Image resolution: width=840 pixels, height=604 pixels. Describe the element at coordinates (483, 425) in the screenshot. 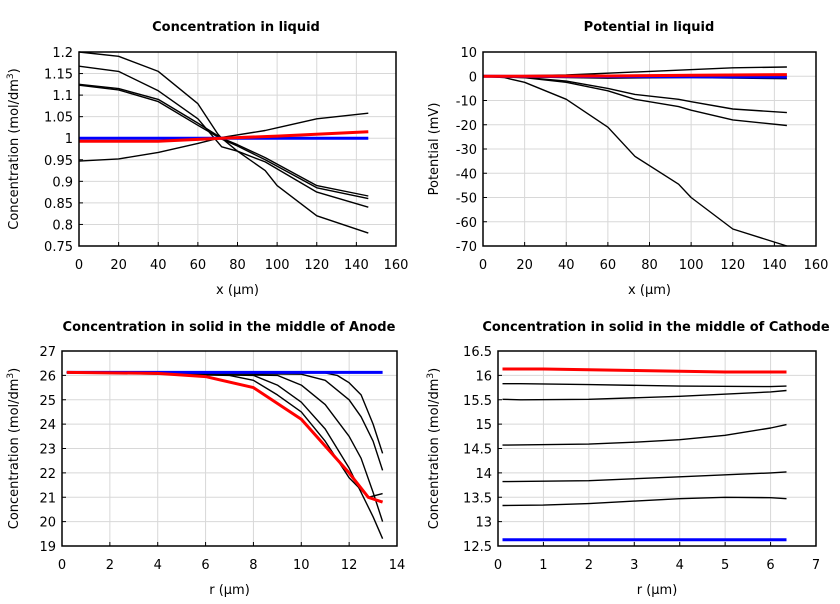

I see `y-tick-label: 15` at that location.